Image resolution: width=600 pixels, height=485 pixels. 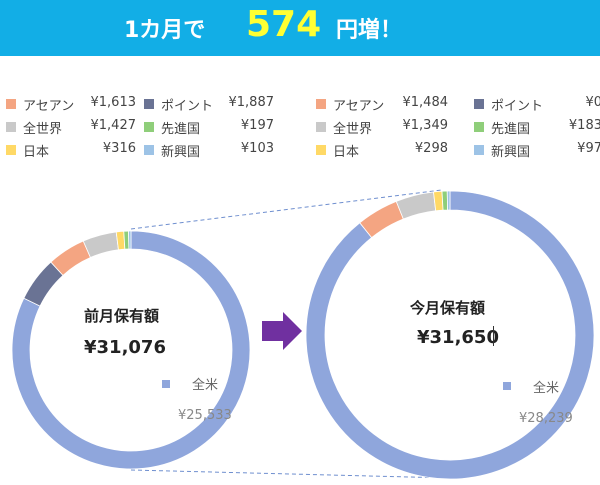 What do you see at coordinates (257, 148) in the screenshot?
I see `legend-value: ¥103` at bounding box center [257, 148].